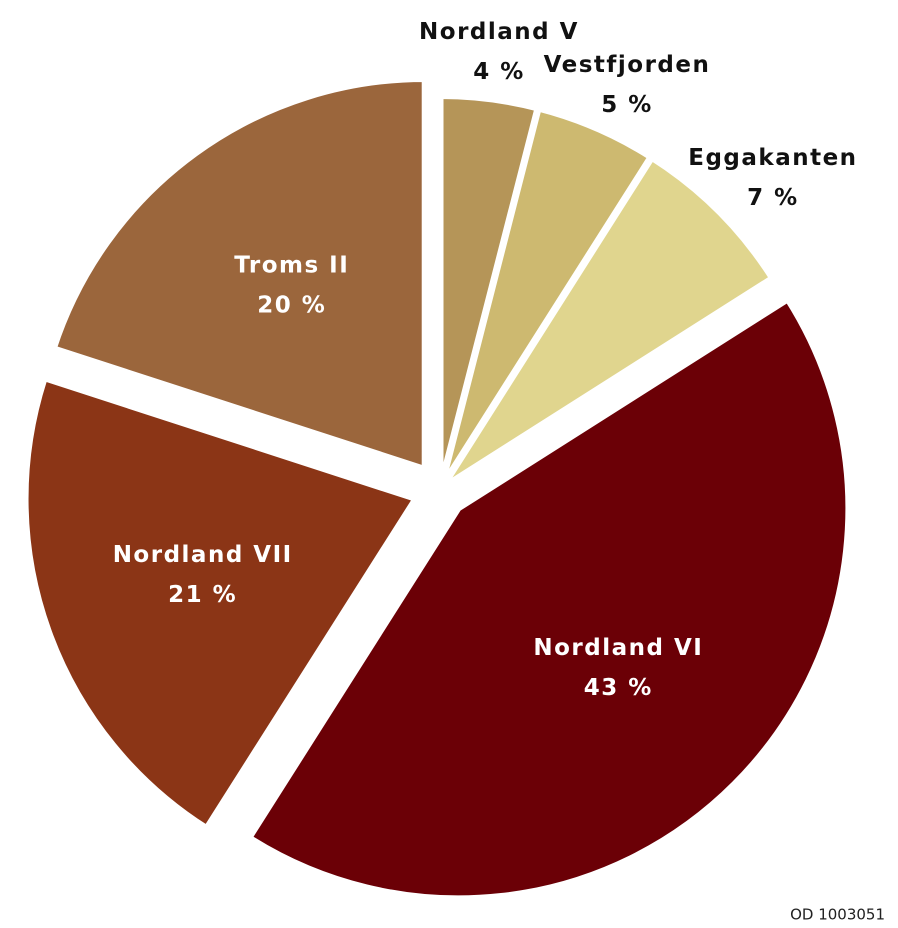 The width and height of the screenshot is (898, 928). What do you see at coordinates (499, 72) in the screenshot?
I see `slice-value-label: 4 %` at bounding box center [499, 72].